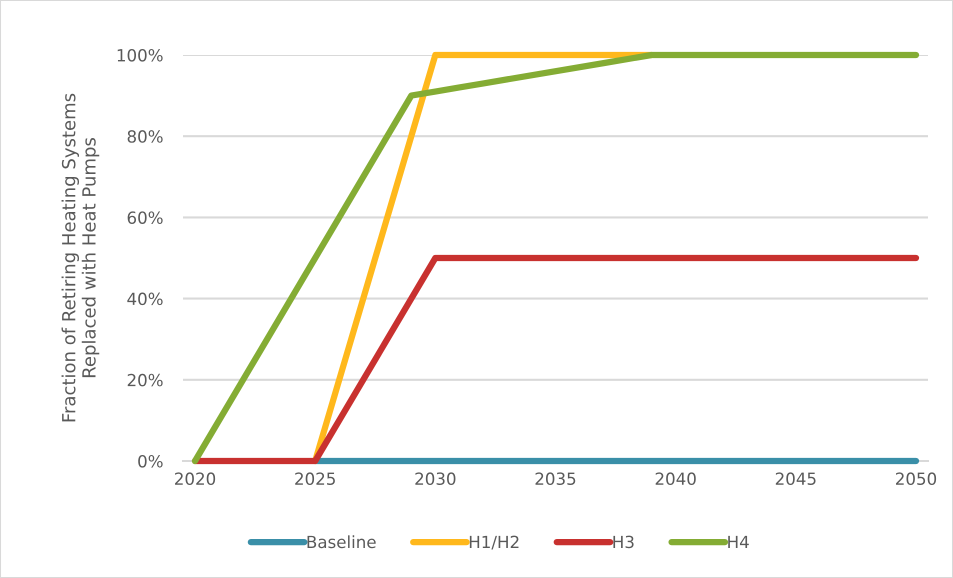 Image resolution: width=953 pixels, height=578 pixels. Describe the element at coordinates (738, 542) in the screenshot. I see `legend-label: H4` at that location.